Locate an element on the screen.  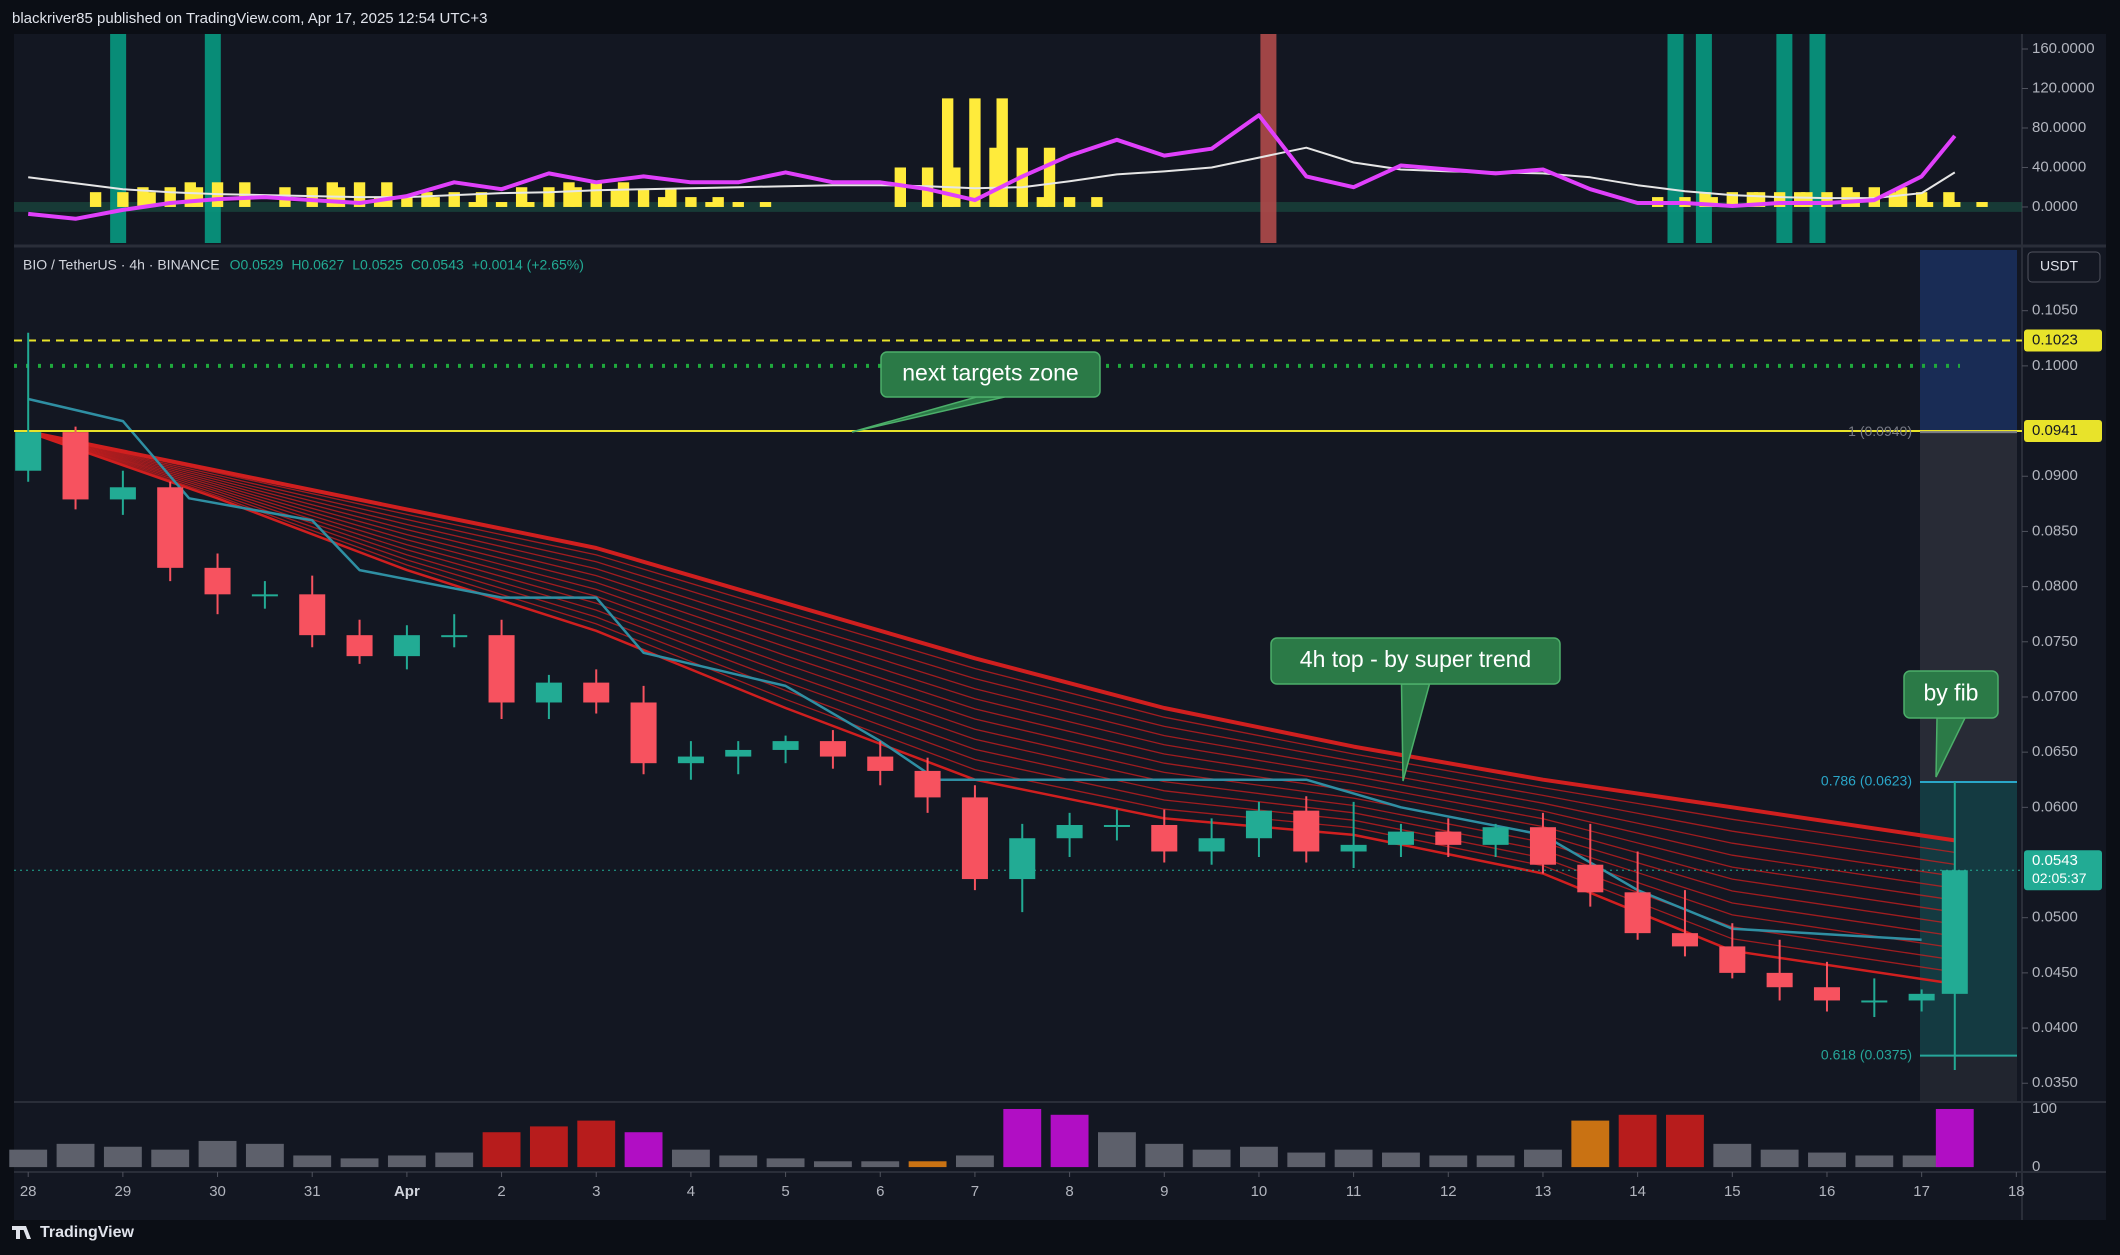
y-tick-label: 0.1050 is located at coordinates (2055, 310).